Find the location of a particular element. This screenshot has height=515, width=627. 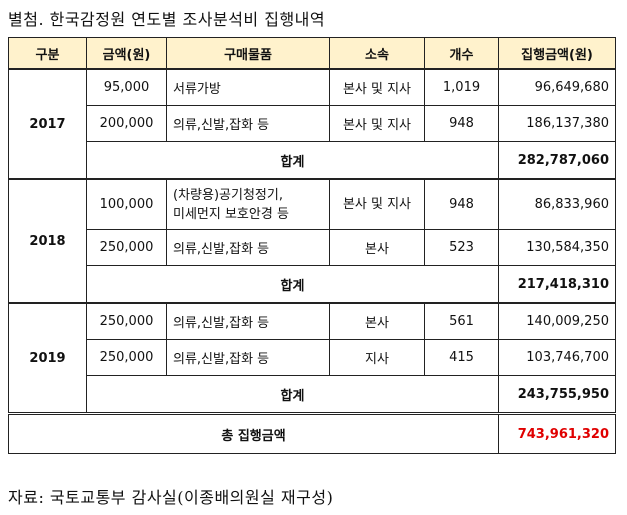

header-dept: 소속 is located at coordinates (377, 53).